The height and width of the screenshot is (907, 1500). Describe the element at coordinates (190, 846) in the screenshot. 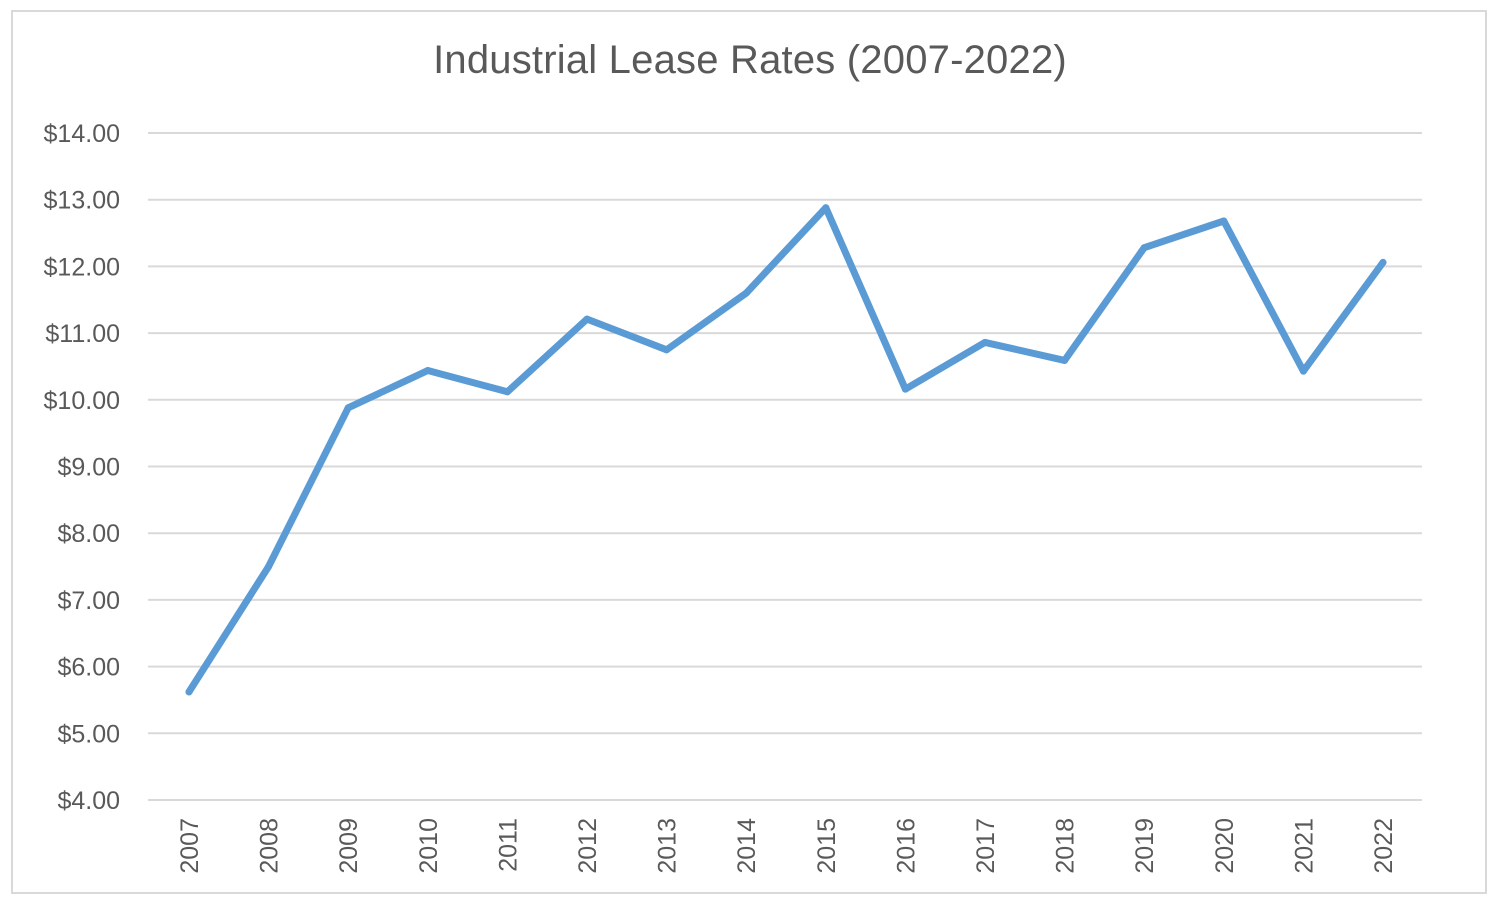

I see `x-tick-label: 2007` at that location.